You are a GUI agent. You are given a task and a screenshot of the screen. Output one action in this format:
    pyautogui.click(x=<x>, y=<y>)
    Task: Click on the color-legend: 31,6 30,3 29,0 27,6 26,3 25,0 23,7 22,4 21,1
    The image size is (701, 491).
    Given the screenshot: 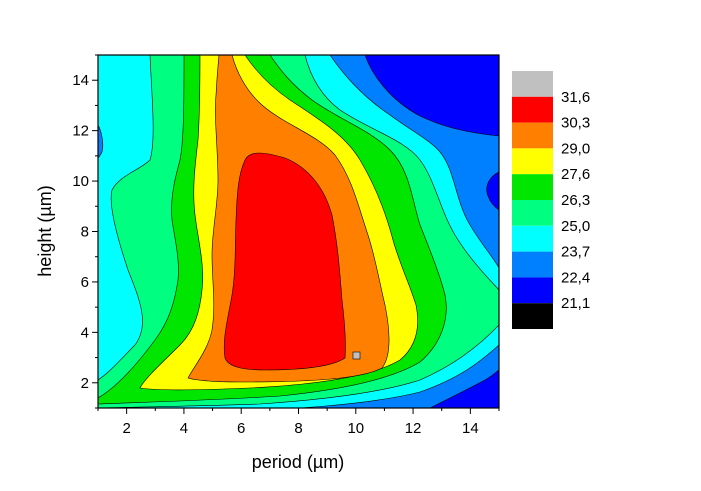 What is the action you would take?
    pyautogui.click(x=551, y=200)
    